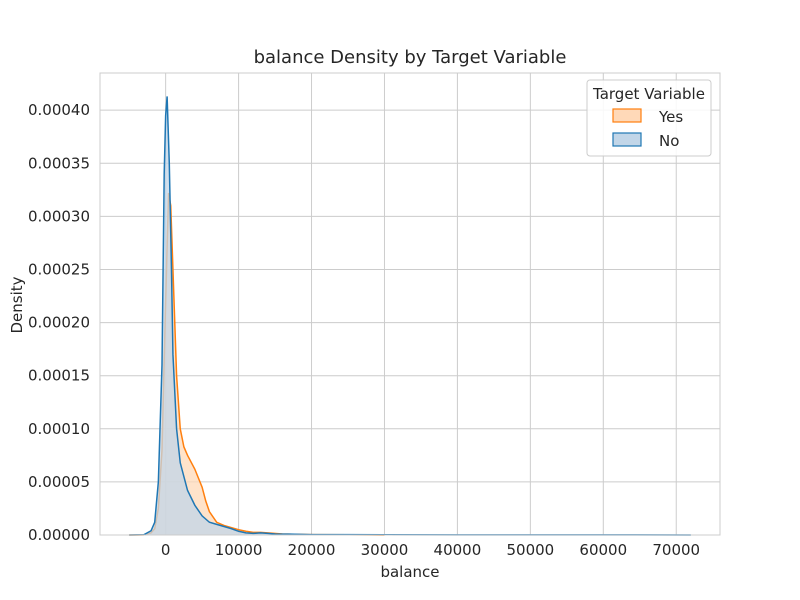 This screenshot has width=800, height=600. Describe the element at coordinates (59, 535) in the screenshot. I see `y-tick-label: 0.00000` at that location.